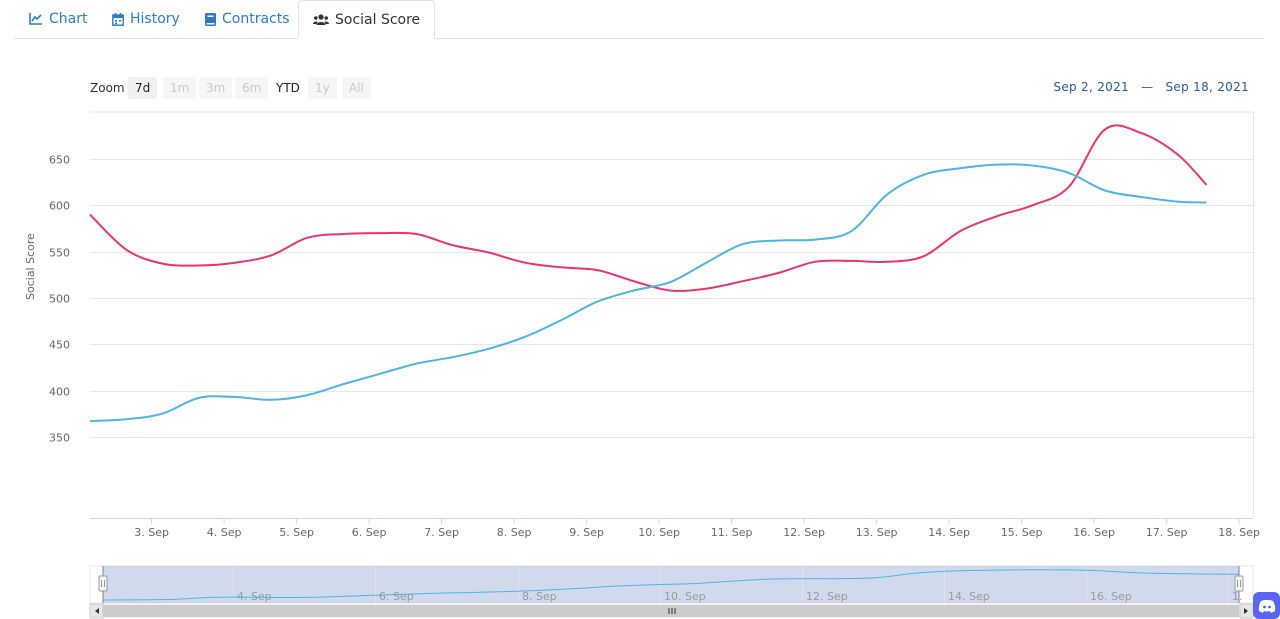 Image resolution: width=1280 pixels, height=619 pixels. I want to click on zoom-button-1y: 1y, so click(322, 88).